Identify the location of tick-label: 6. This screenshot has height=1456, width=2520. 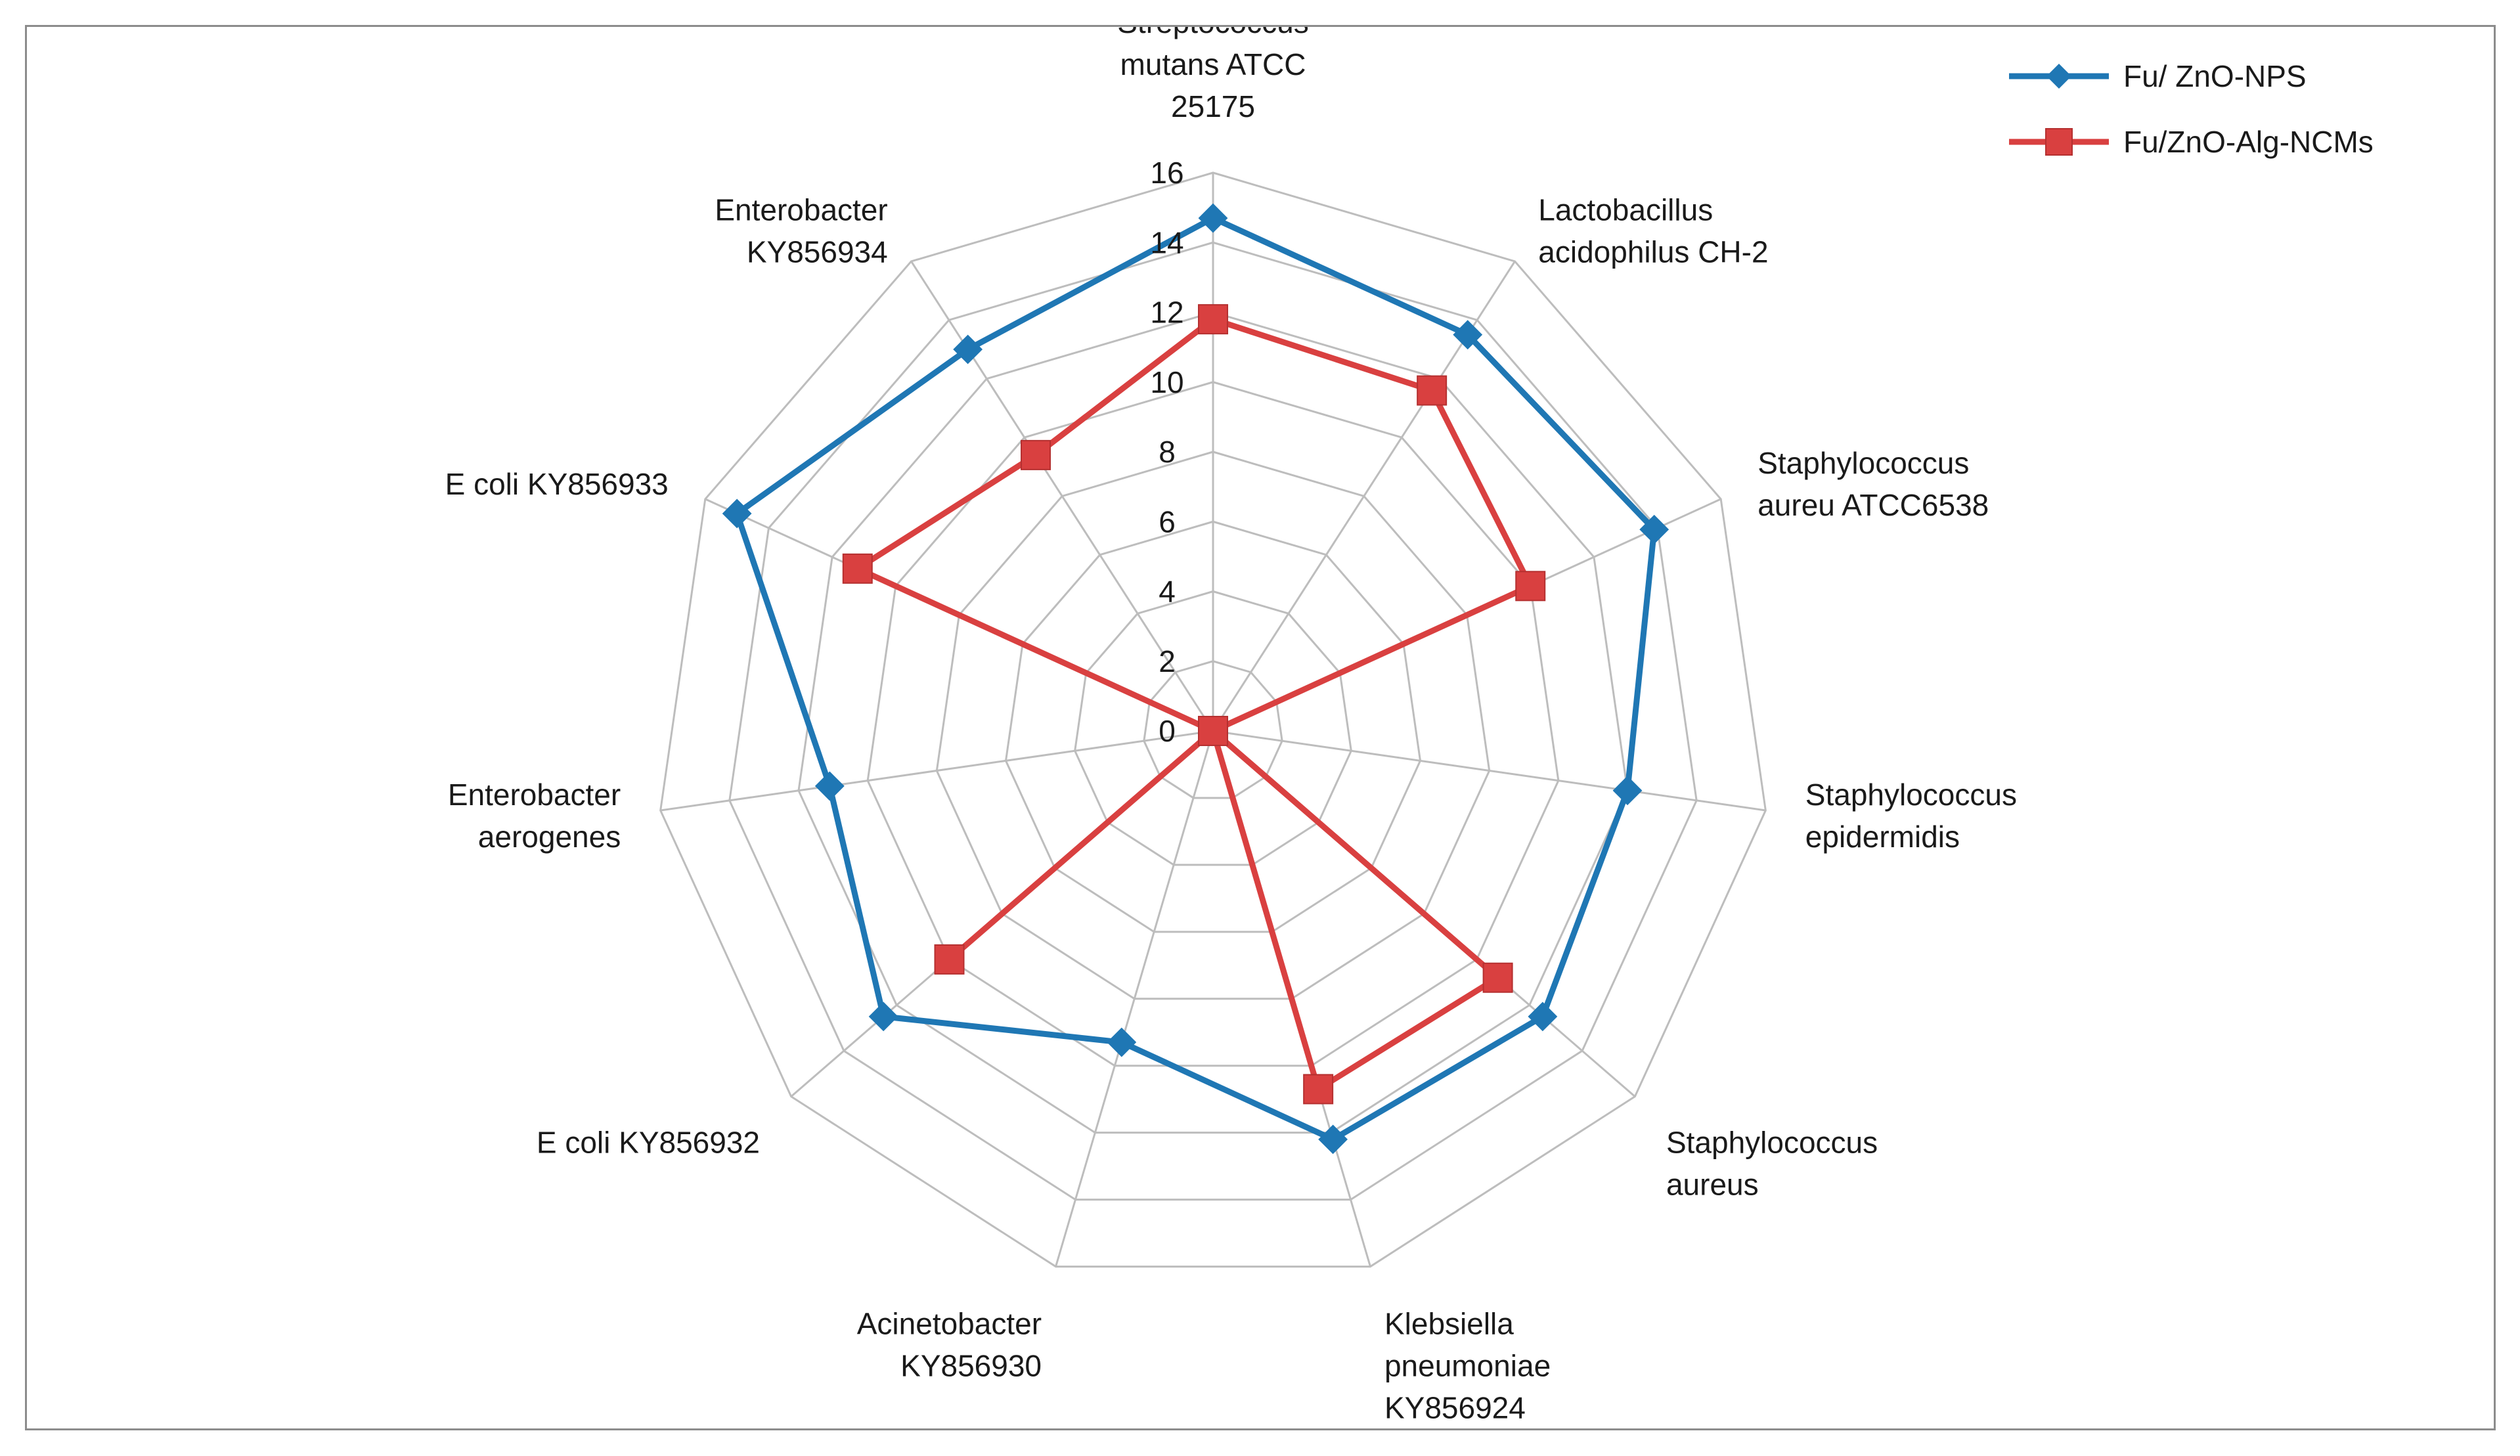
(1167, 521).